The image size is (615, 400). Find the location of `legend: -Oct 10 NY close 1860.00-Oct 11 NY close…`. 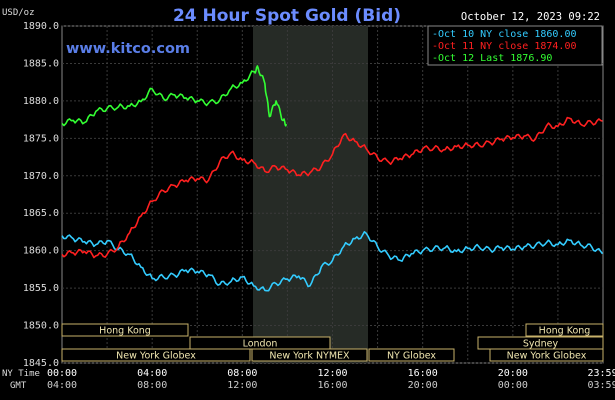

legend: -Oct 10 NY close 1860.00-Oct 11 NY close… is located at coordinates (515, 45).